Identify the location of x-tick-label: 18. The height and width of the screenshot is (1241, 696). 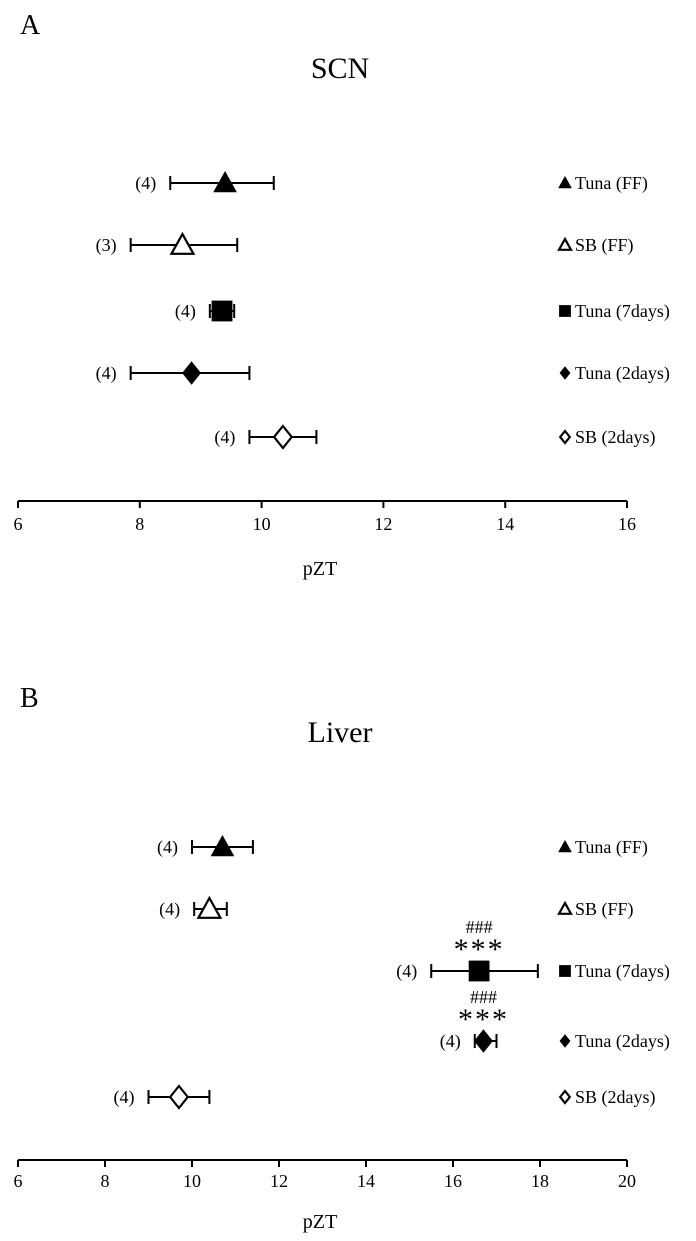
(540, 1181).